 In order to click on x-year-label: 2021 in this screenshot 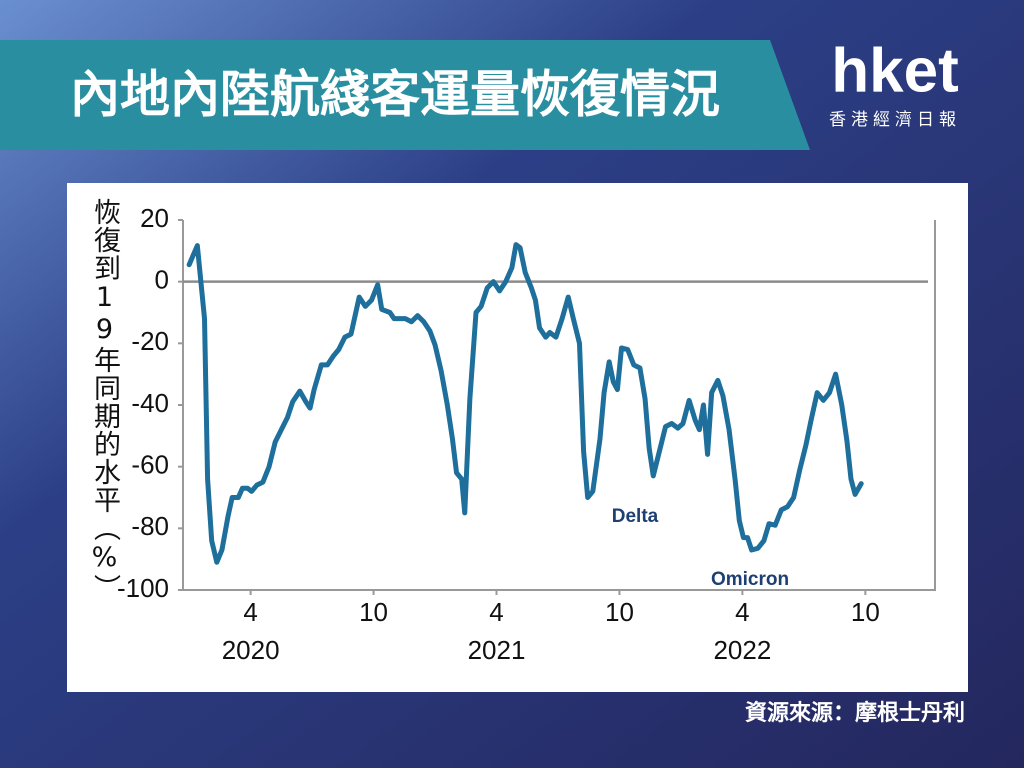, I will do `click(497, 650)`.